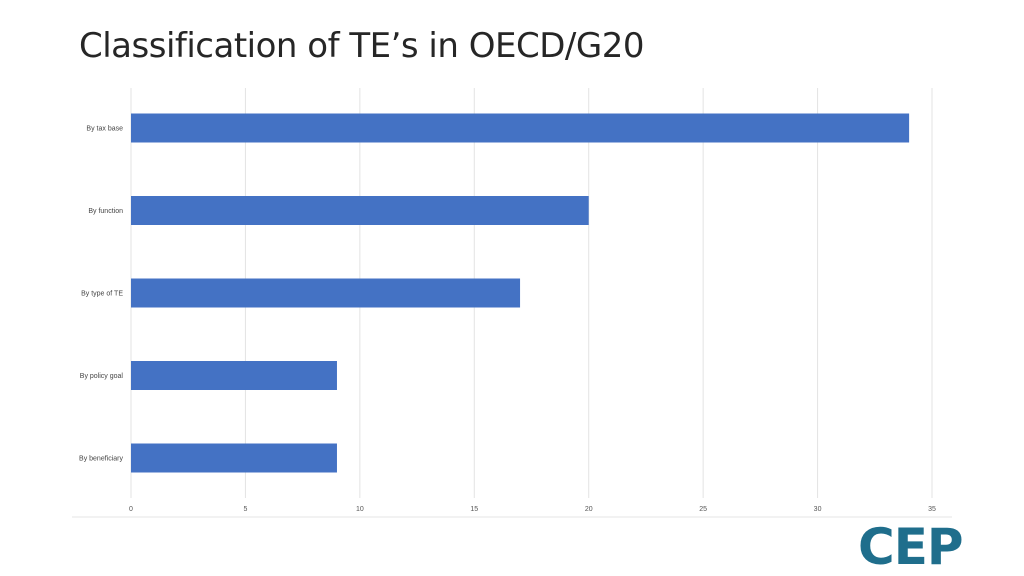 This screenshot has height=576, width=1024. I want to click on x-tick-label: 35, so click(932, 509).